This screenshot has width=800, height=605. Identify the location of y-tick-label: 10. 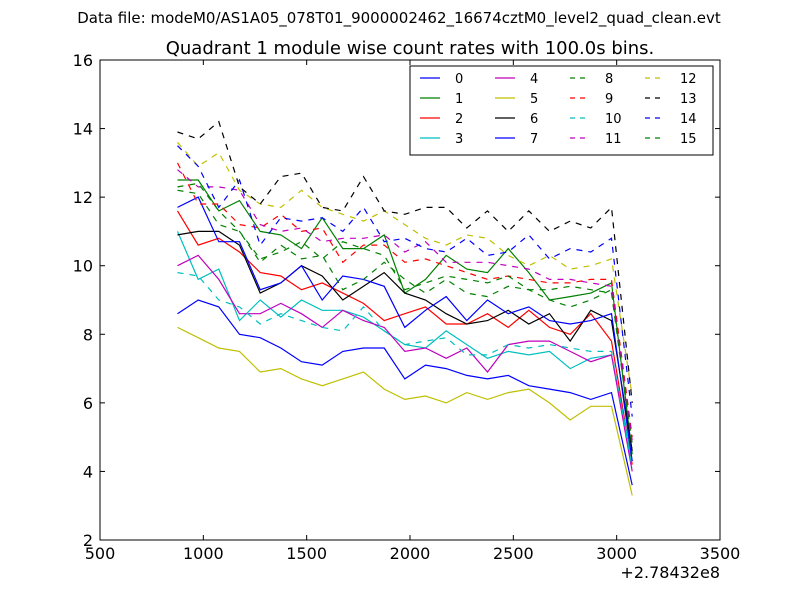
(83, 266).